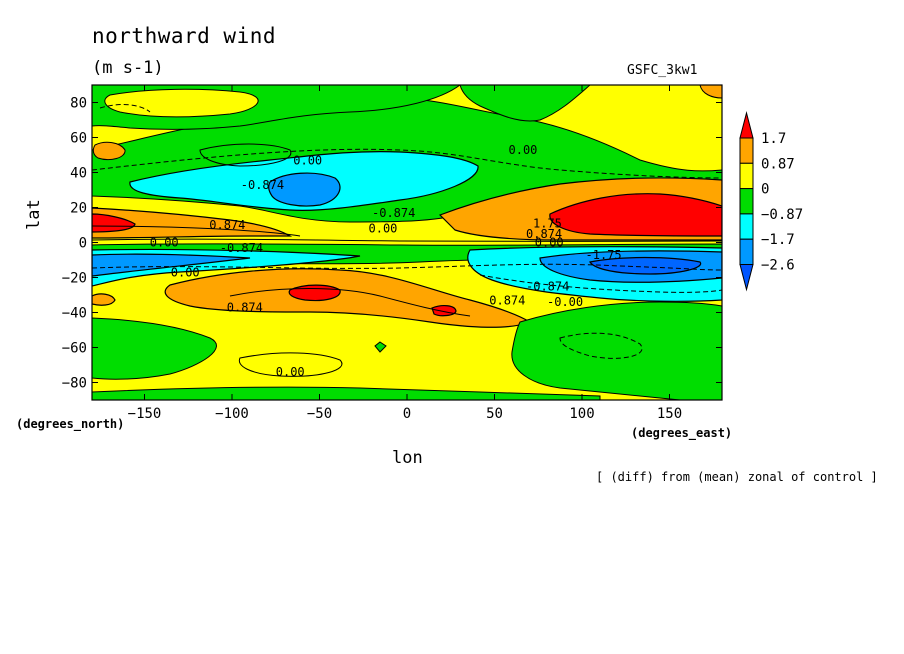 The height and width of the screenshot is (654, 904). What do you see at coordinates (109, 151) in the screenshot?
I see `region-orange-arctic` at bounding box center [109, 151].